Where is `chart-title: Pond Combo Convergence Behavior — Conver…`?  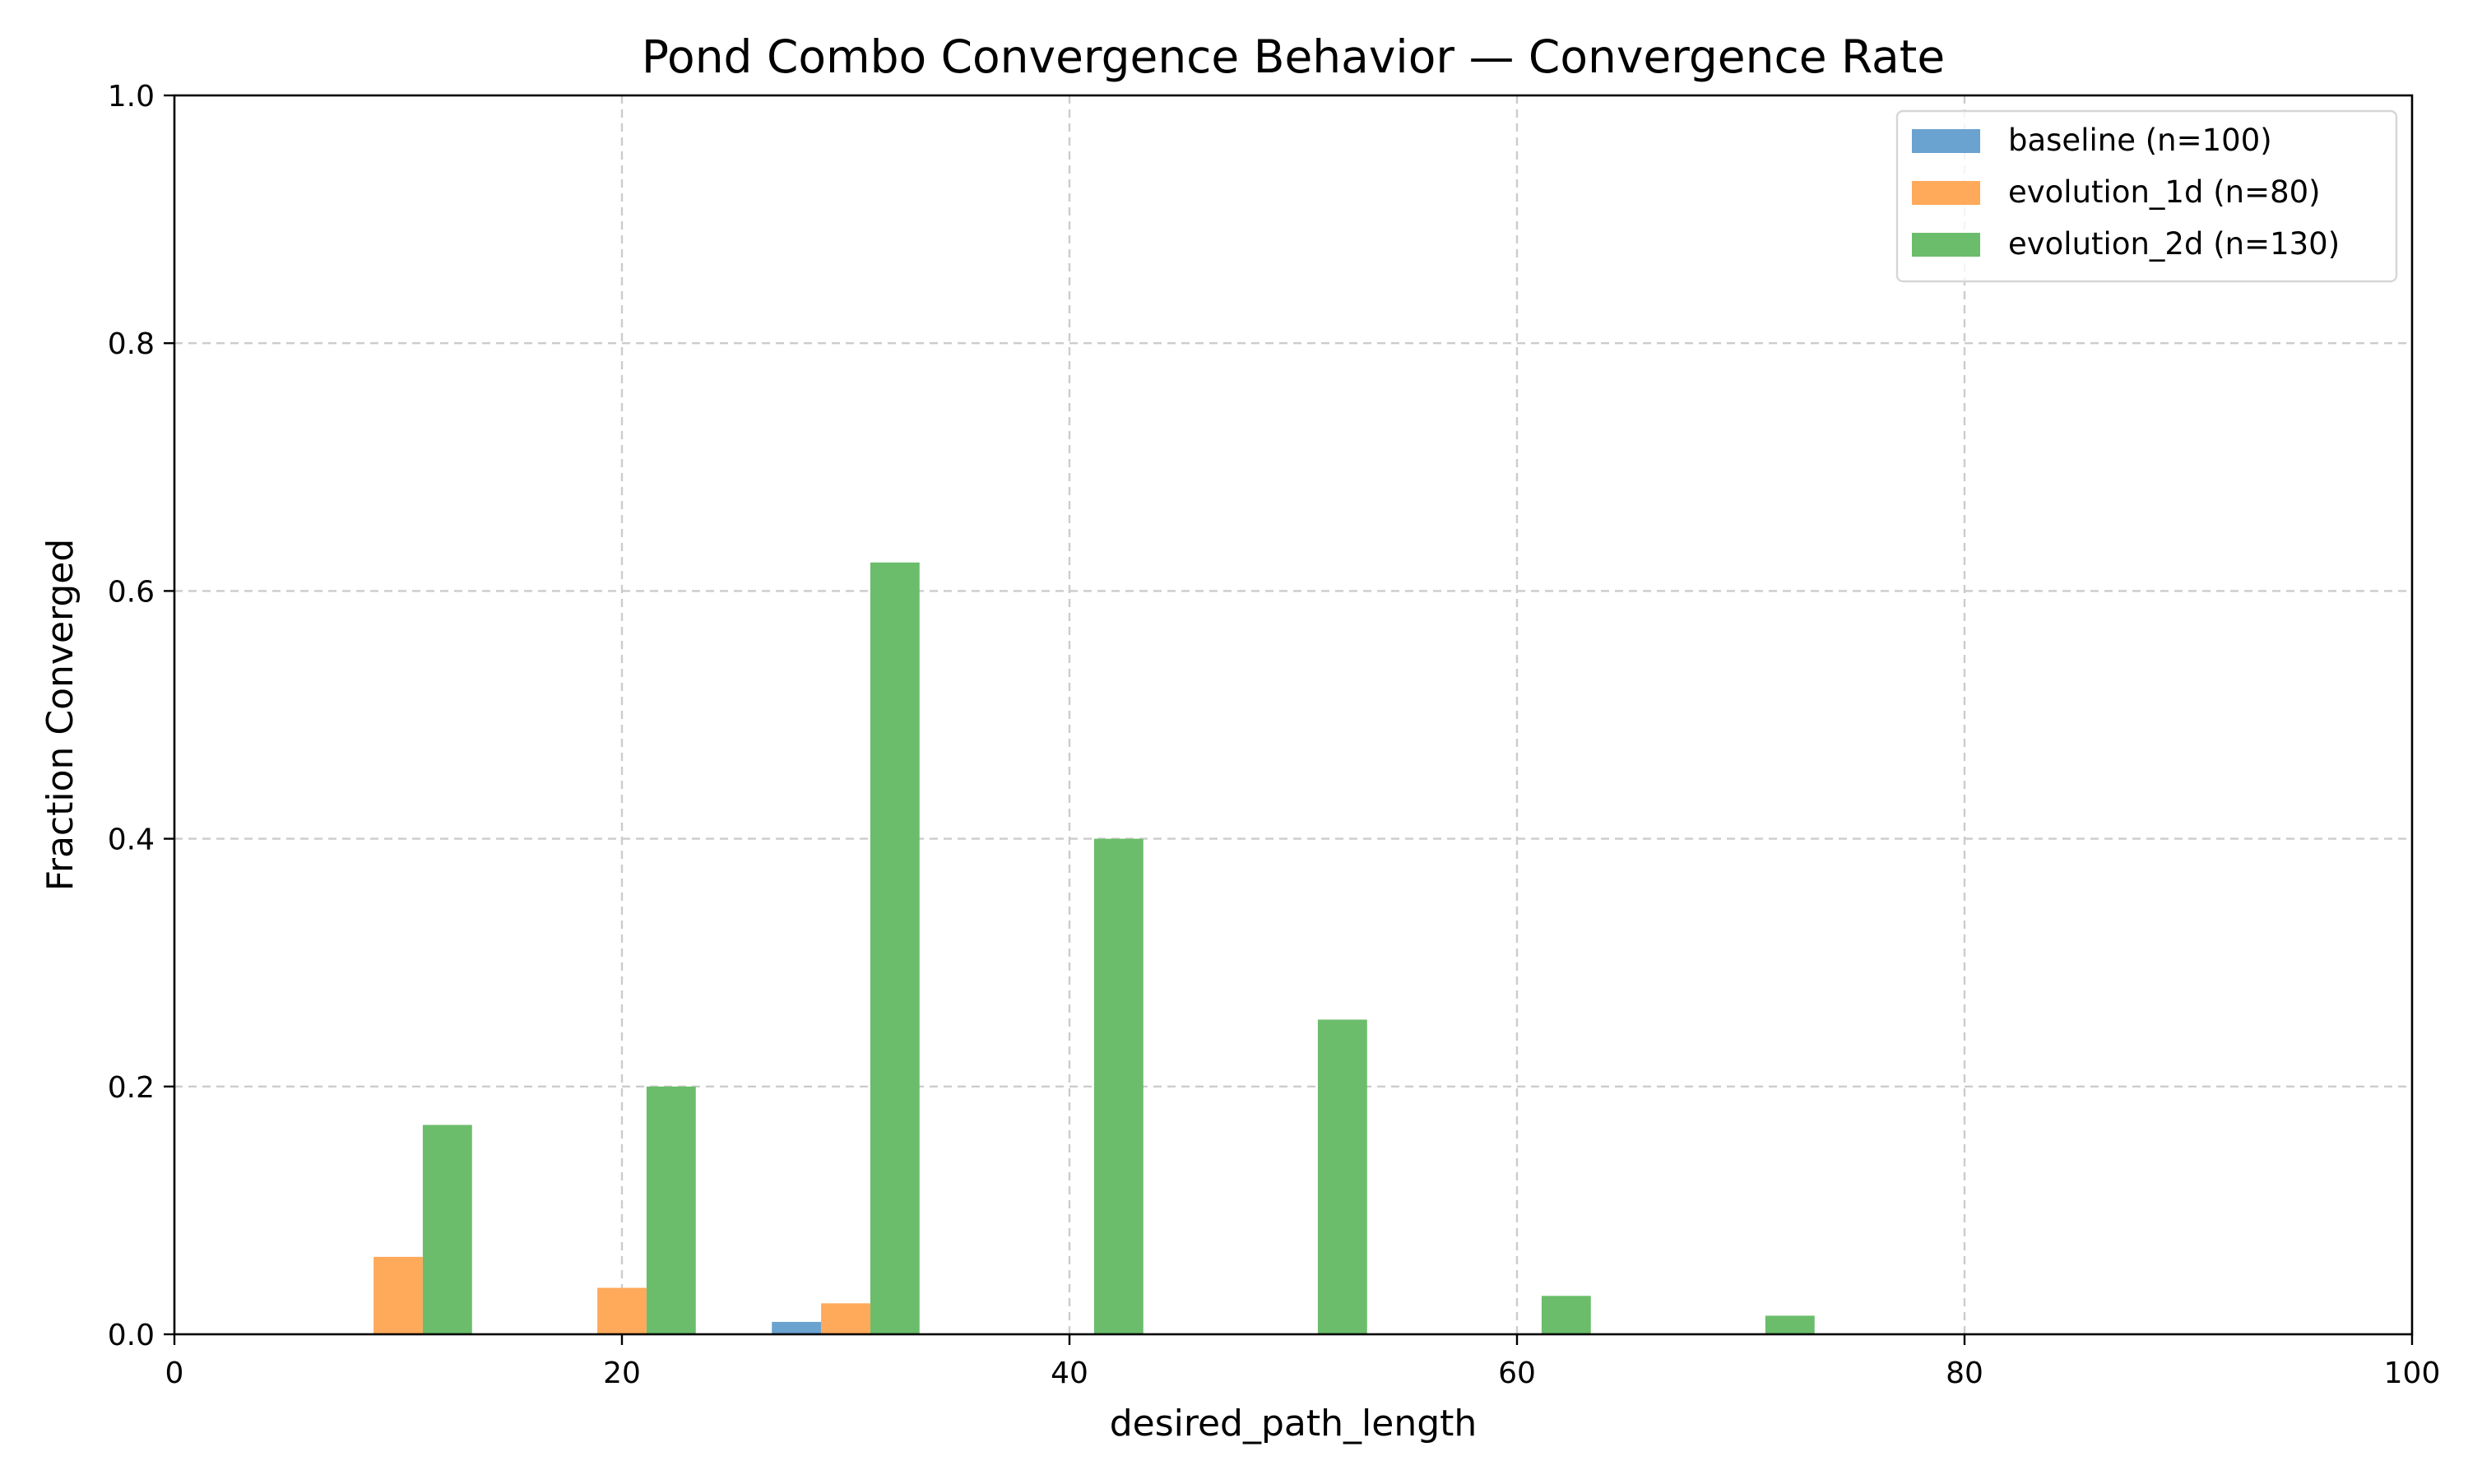
chart-title: Pond Combo Convergence Behavior — Conver… is located at coordinates (1293, 57).